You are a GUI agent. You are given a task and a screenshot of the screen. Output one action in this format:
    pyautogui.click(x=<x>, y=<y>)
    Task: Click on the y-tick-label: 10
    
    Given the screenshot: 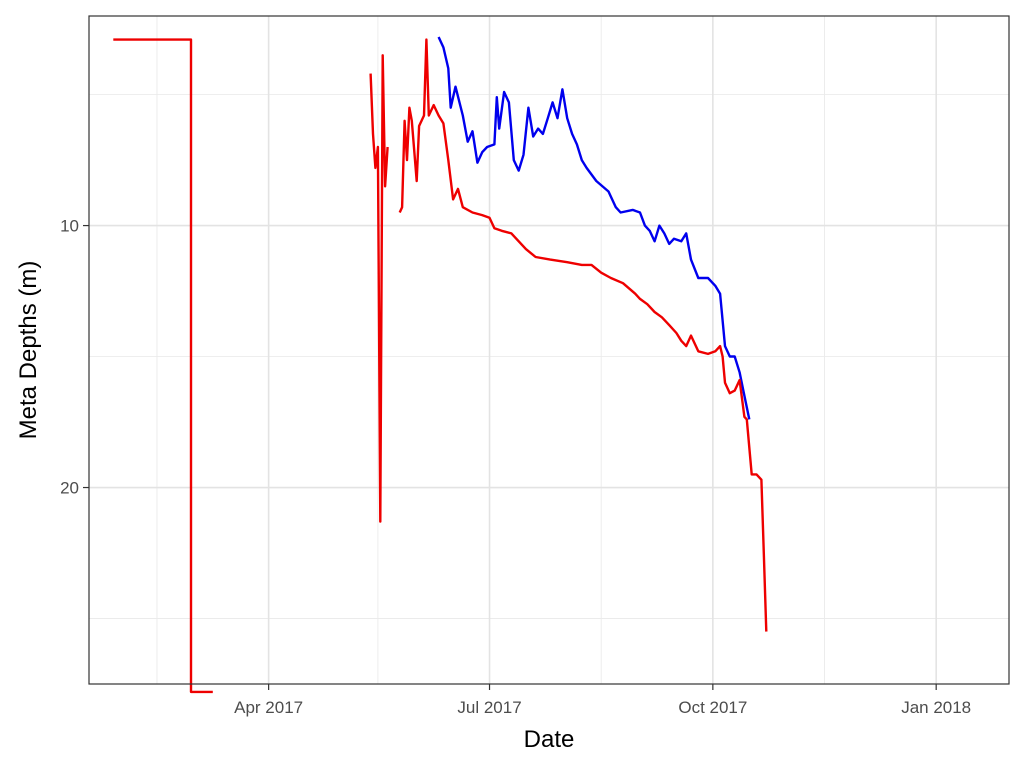 What is the action you would take?
    pyautogui.click(x=69, y=226)
    